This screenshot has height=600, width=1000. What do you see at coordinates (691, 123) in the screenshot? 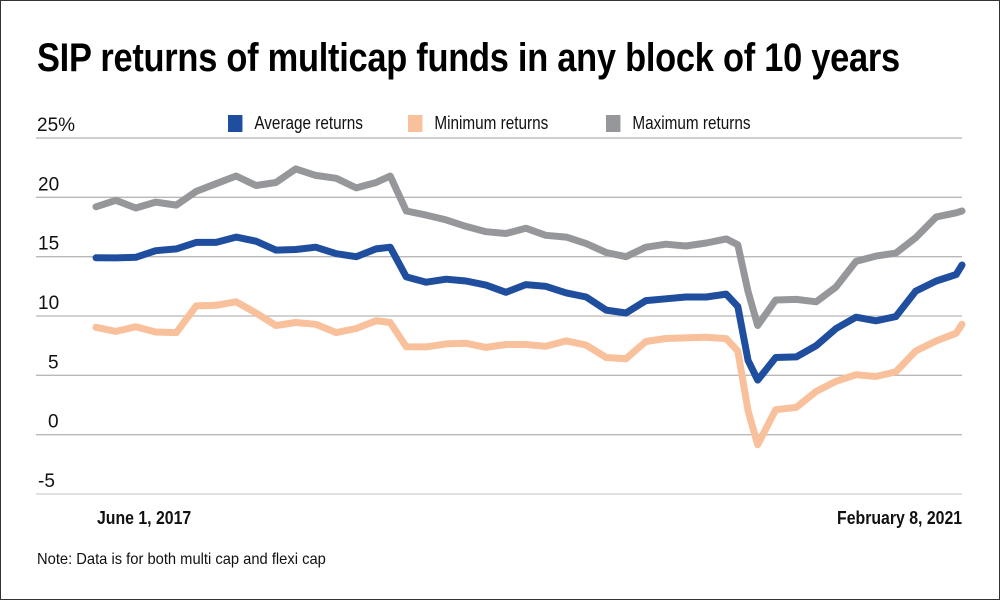
I see `legend-label: Maximum returns` at bounding box center [691, 123].